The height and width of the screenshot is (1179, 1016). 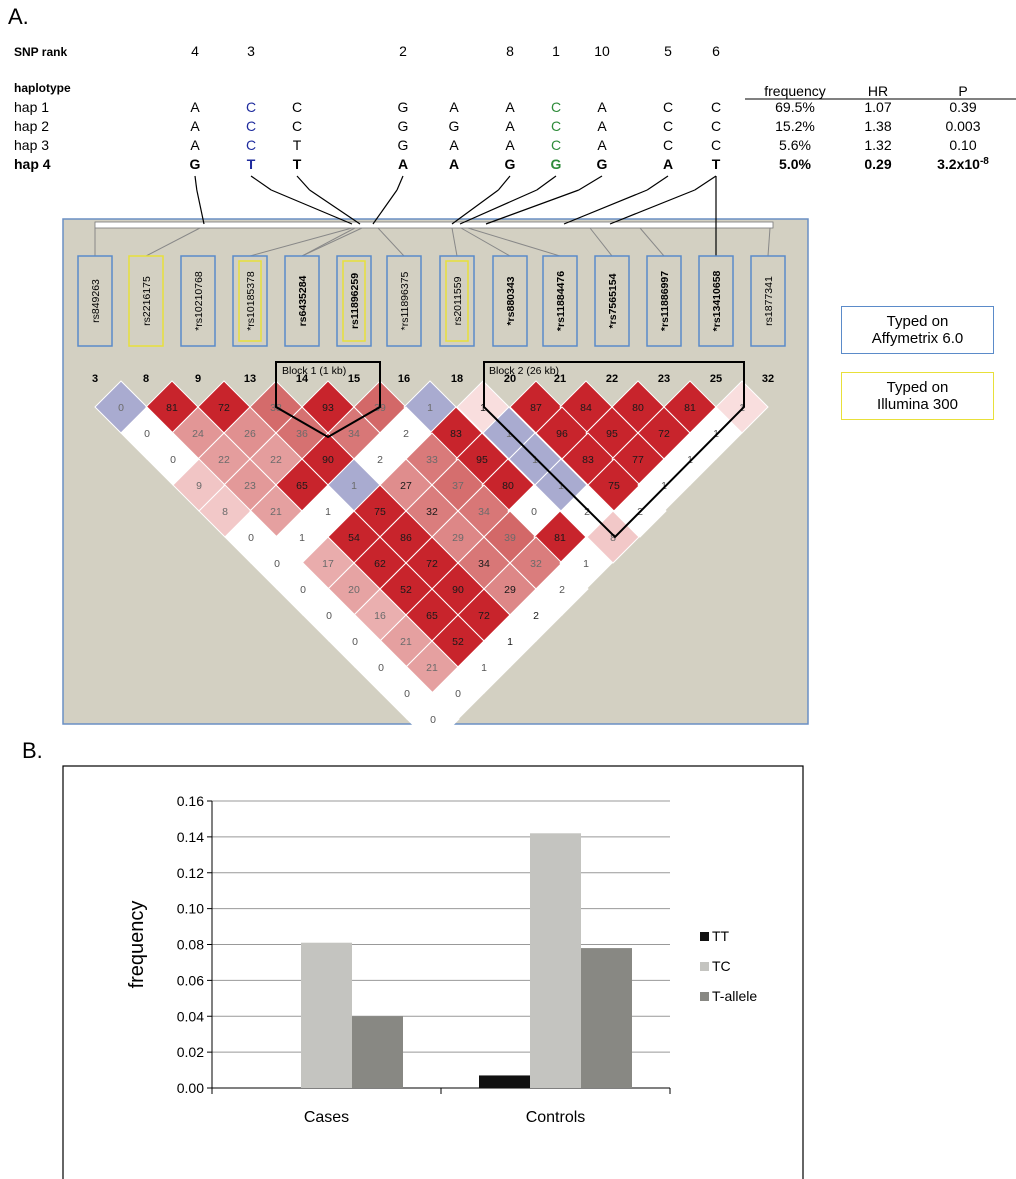 I want to click on haplotype-label: haplotype, so click(x=42, y=88).